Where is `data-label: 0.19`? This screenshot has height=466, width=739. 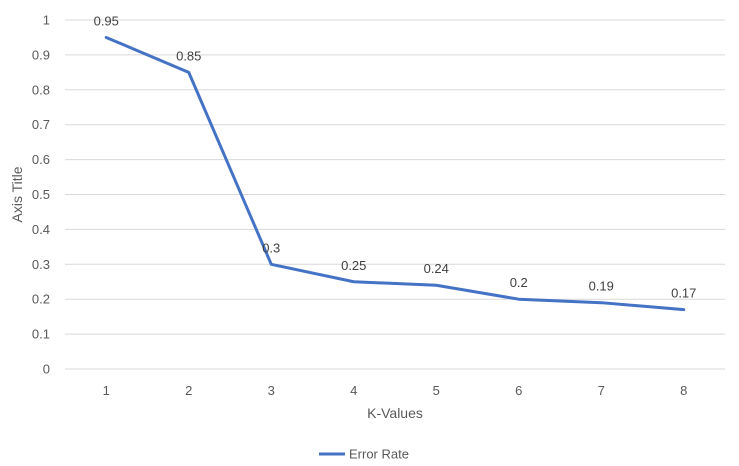
data-label: 0.19 is located at coordinates (601, 286).